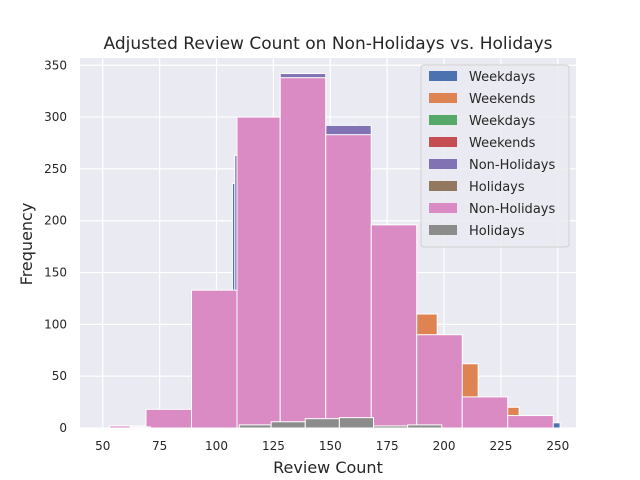 The height and width of the screenshot is (480, 640). Describe the element at coordinates (63, 428) in the screenshot. I see `y-tick-label: 0` at that location.